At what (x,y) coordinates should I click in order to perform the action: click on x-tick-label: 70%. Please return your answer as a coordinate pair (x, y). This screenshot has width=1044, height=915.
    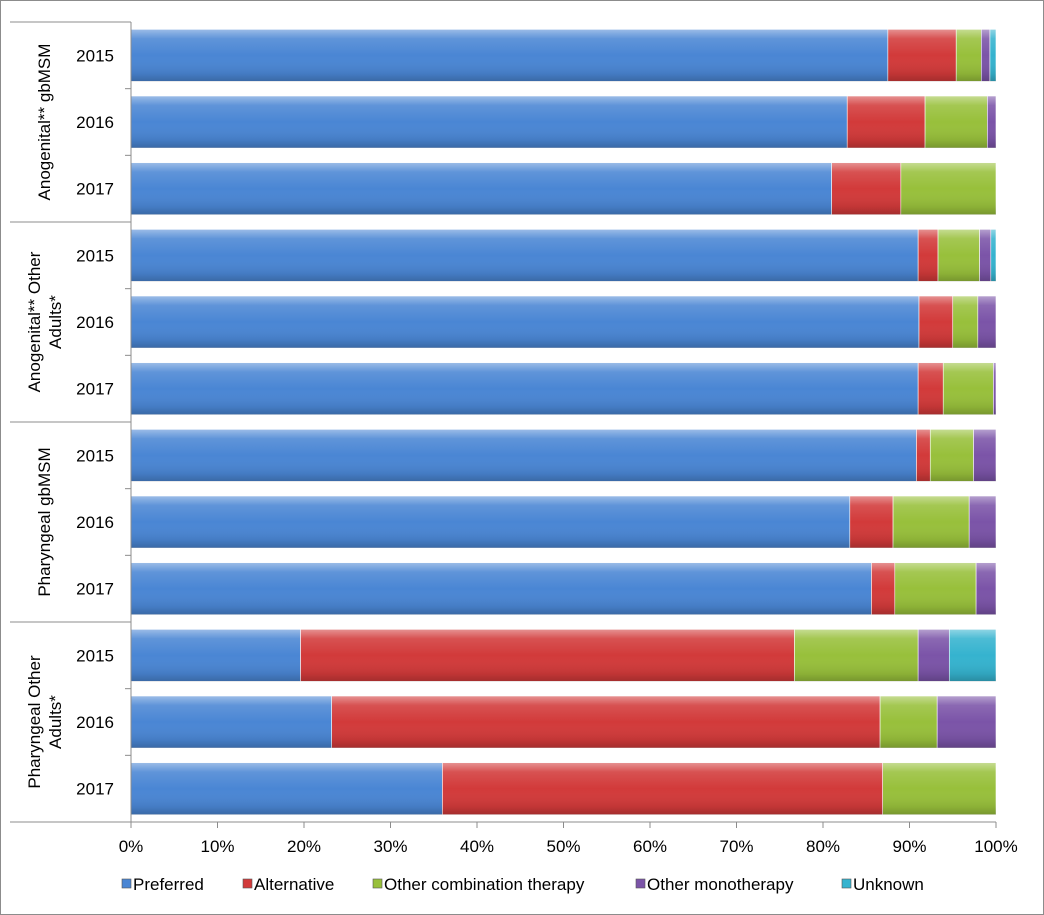
    Looking at the image, I should click on (736, 846).